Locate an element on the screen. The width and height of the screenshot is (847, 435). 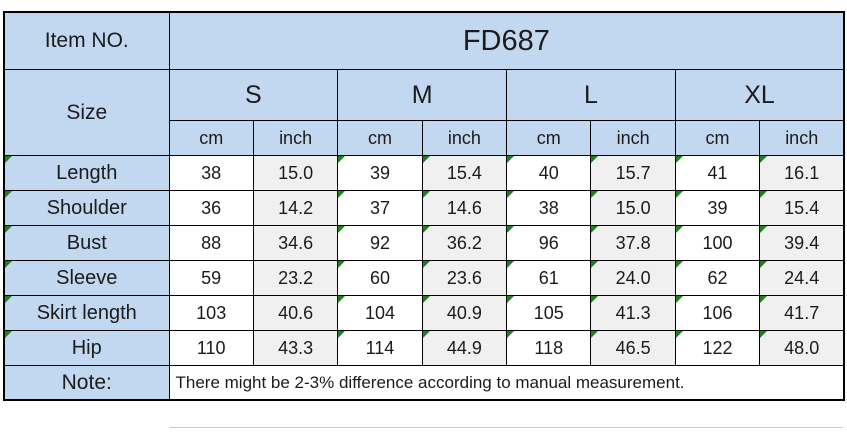
measure-label-cell: Skirt length is located at coordinates (86, 313).